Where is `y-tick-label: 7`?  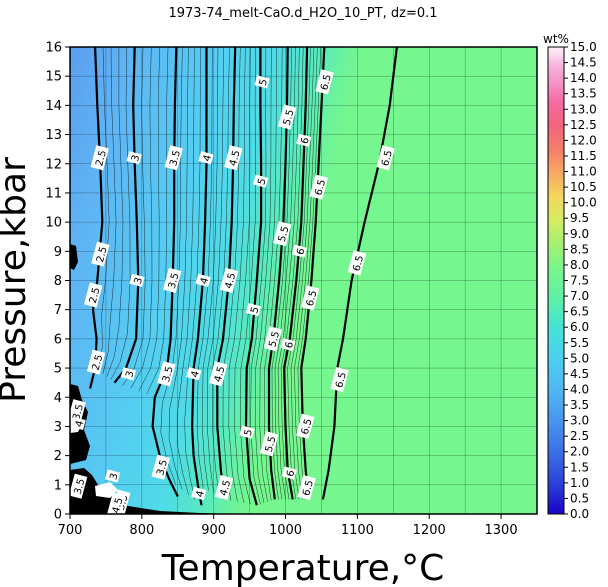
y-tick-label: 7 is located at coordinates (58, 310).